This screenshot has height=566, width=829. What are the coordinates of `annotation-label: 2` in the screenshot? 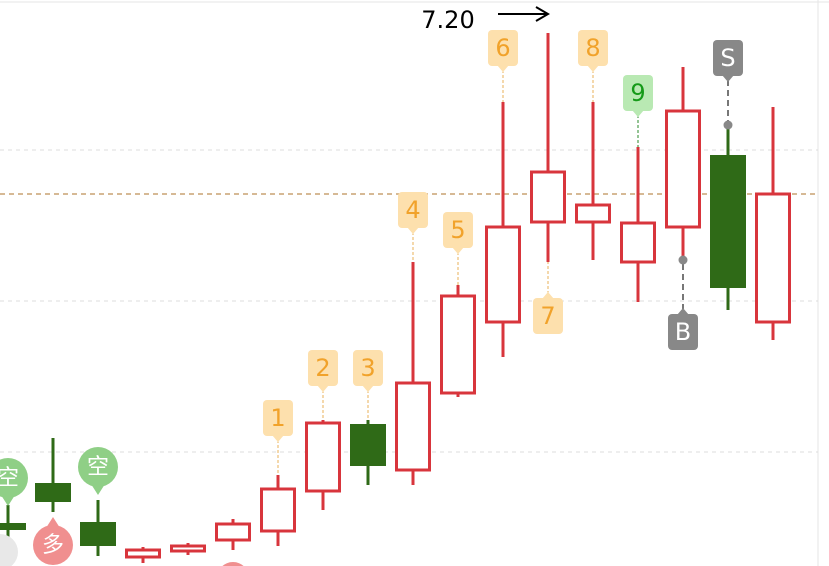 It's located at (322, 368).